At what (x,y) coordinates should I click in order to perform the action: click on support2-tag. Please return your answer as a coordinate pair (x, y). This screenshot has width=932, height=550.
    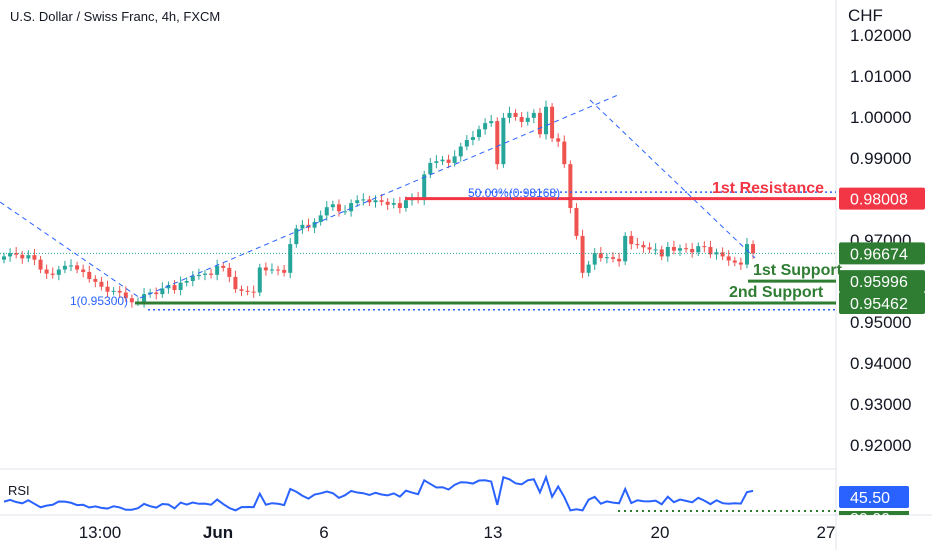
    Looking at the image, I should click on (882, 303).